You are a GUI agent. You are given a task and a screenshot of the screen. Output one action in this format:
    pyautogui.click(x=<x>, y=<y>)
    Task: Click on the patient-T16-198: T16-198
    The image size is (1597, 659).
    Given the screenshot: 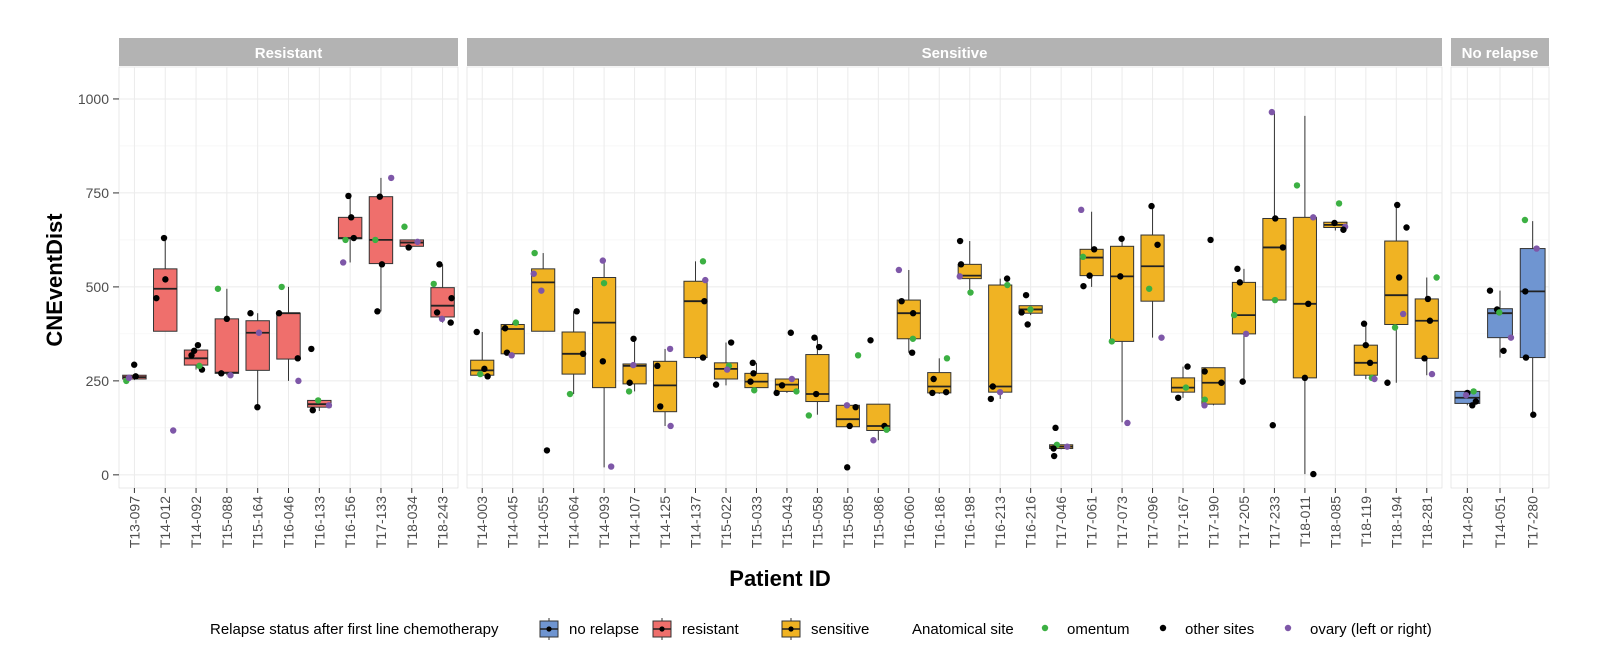 What is the action you would take?
    pyautogui.click(x=969, y=307)
    